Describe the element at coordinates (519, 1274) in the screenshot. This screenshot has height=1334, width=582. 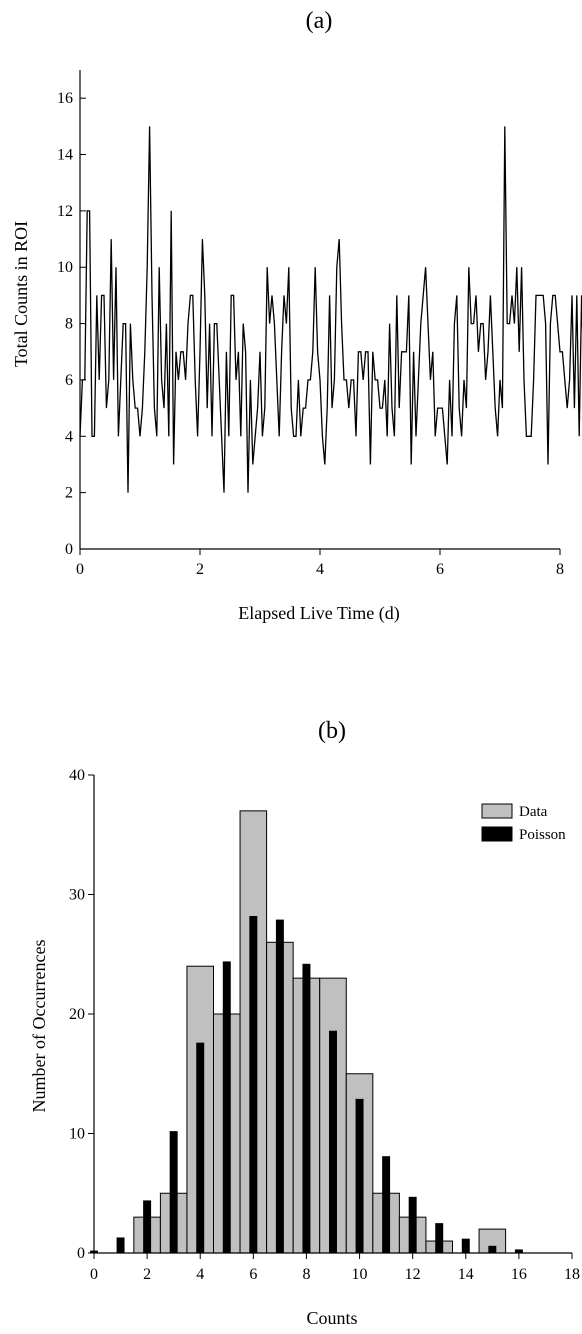
I see `x-tick-label: 16` at that location.